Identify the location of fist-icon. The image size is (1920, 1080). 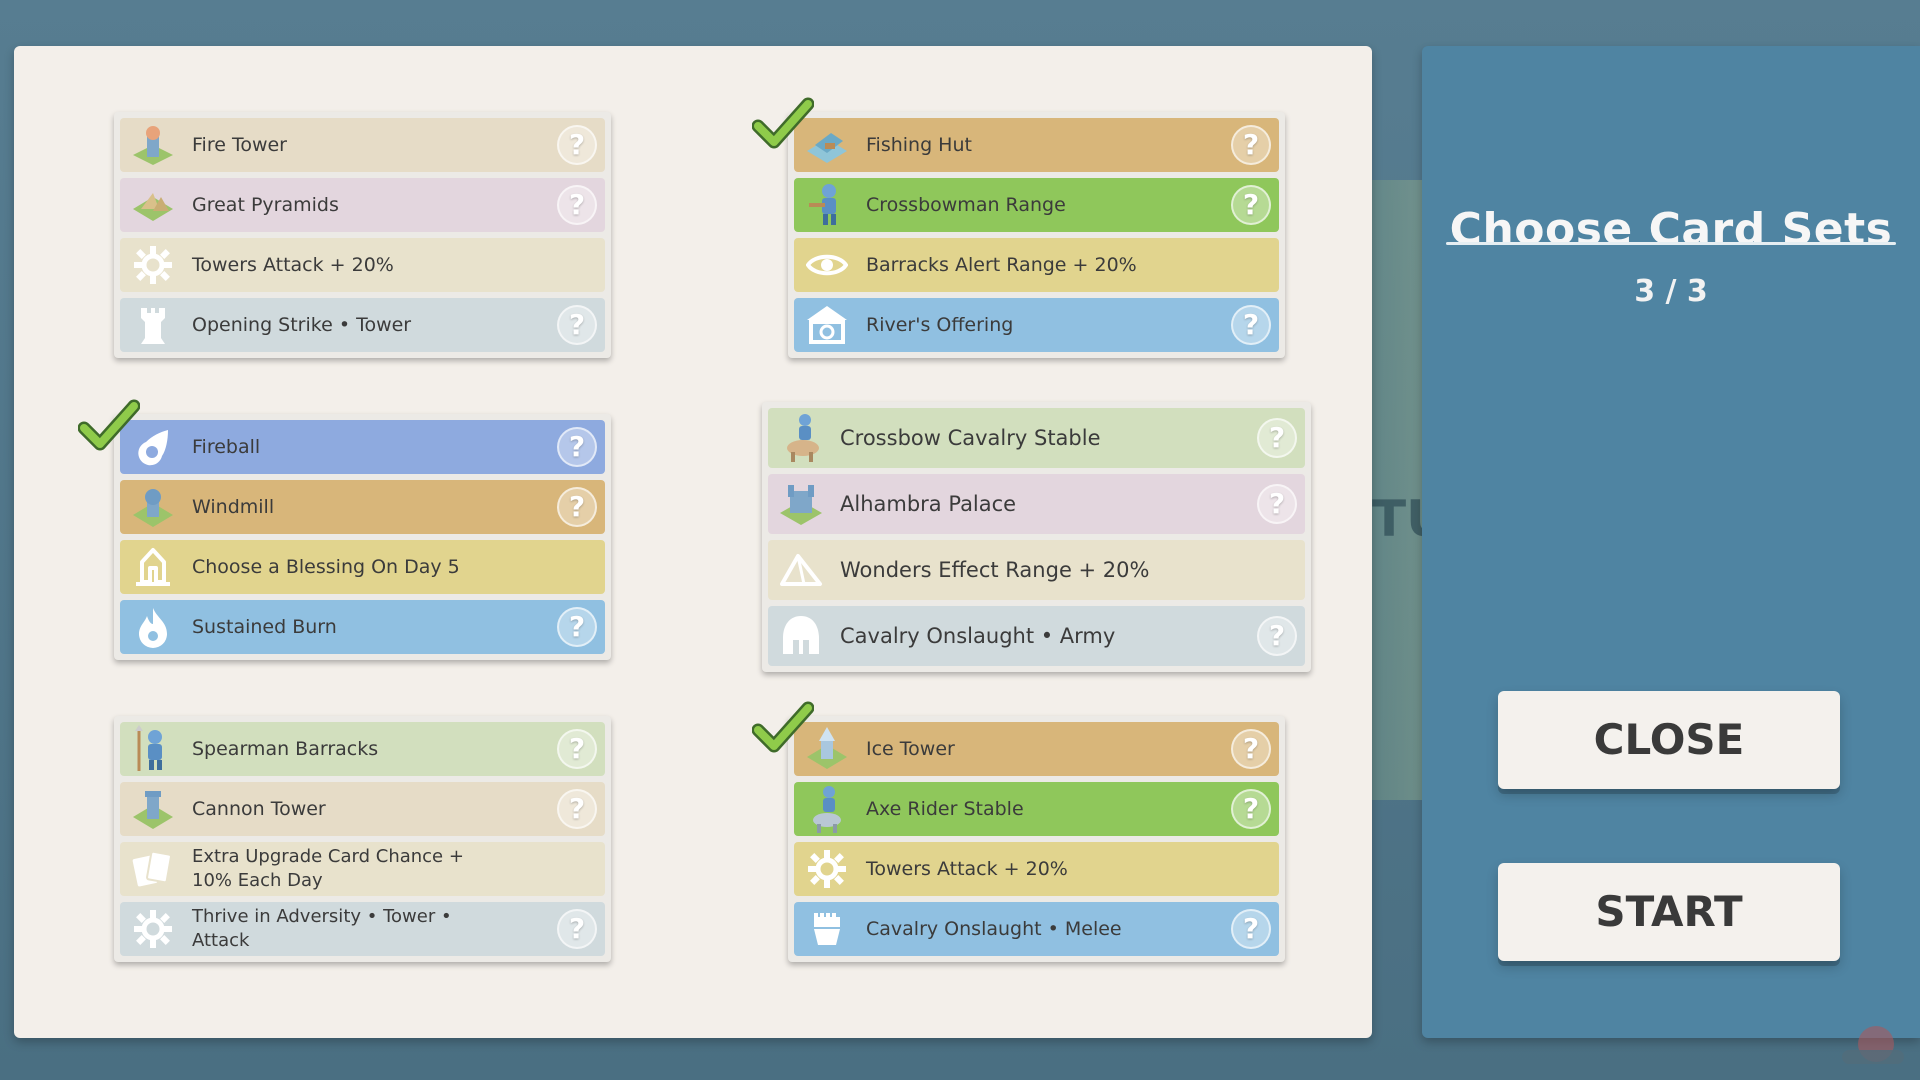
(827, 929).